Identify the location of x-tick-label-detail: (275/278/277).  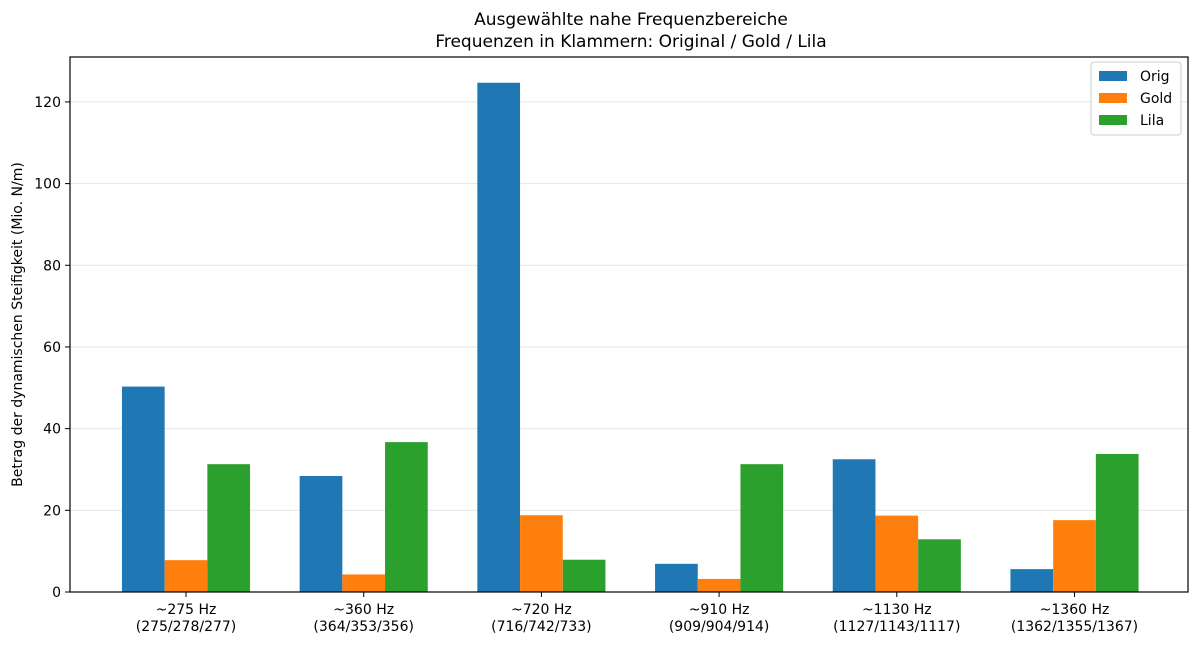
(186, 627).